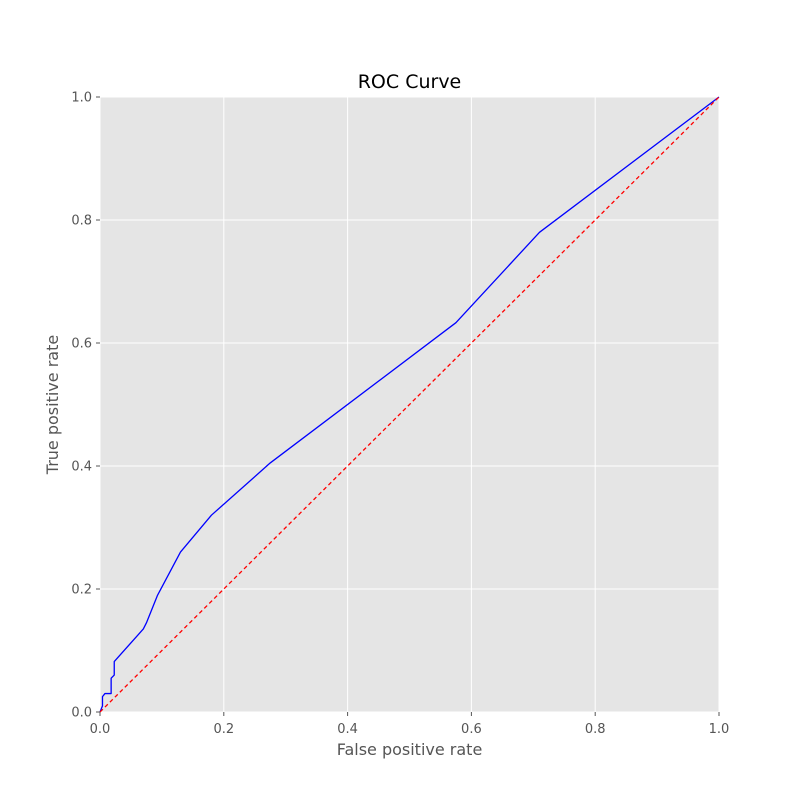 The image size is (800, 800). Describe the element at coordinates (81, 221) in the screenshot. I see `y-tick-label: 0.8` at that location.